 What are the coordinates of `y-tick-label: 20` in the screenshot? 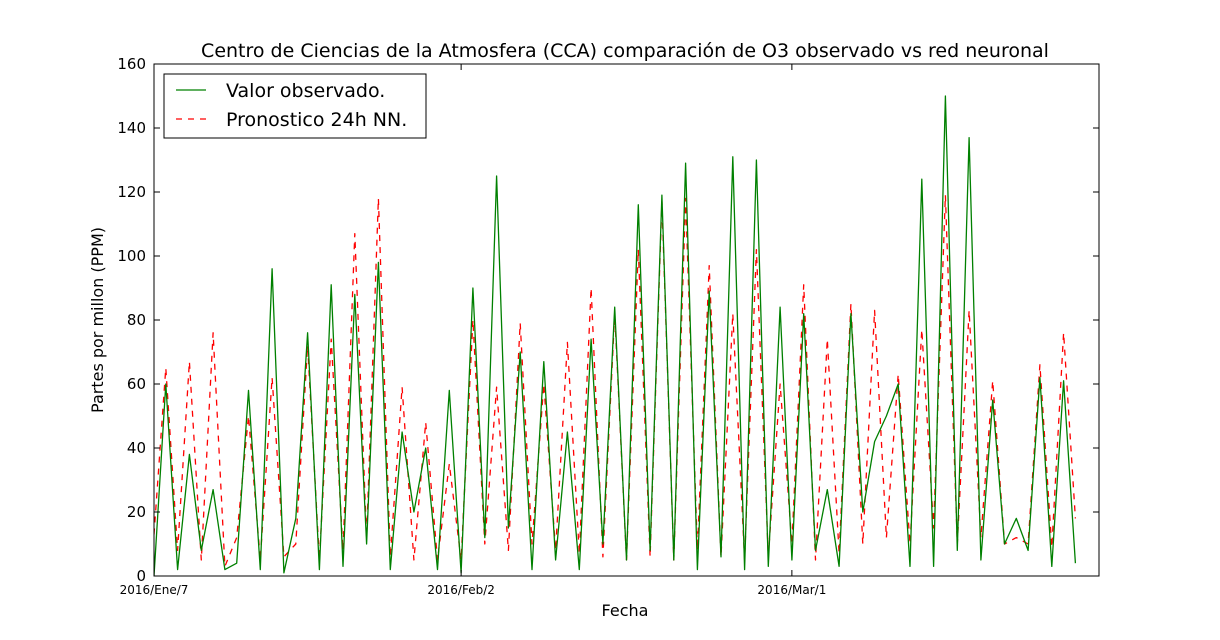 It's located at (136, 512).